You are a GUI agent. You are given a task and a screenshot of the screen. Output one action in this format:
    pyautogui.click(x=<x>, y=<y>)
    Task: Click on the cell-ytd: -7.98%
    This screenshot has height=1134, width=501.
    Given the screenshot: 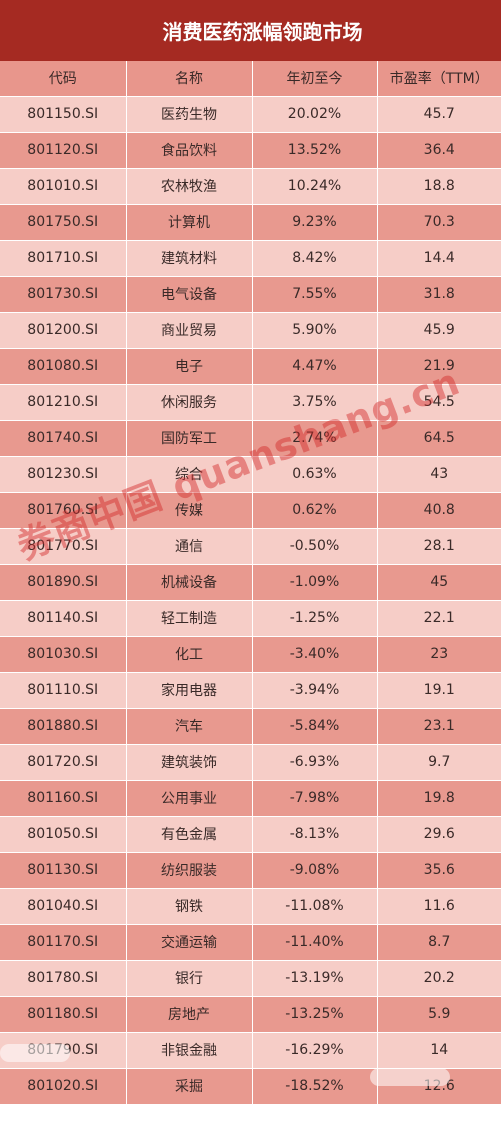 What is the action you would take?
    pyautogui.click(x=315, y=798)
    